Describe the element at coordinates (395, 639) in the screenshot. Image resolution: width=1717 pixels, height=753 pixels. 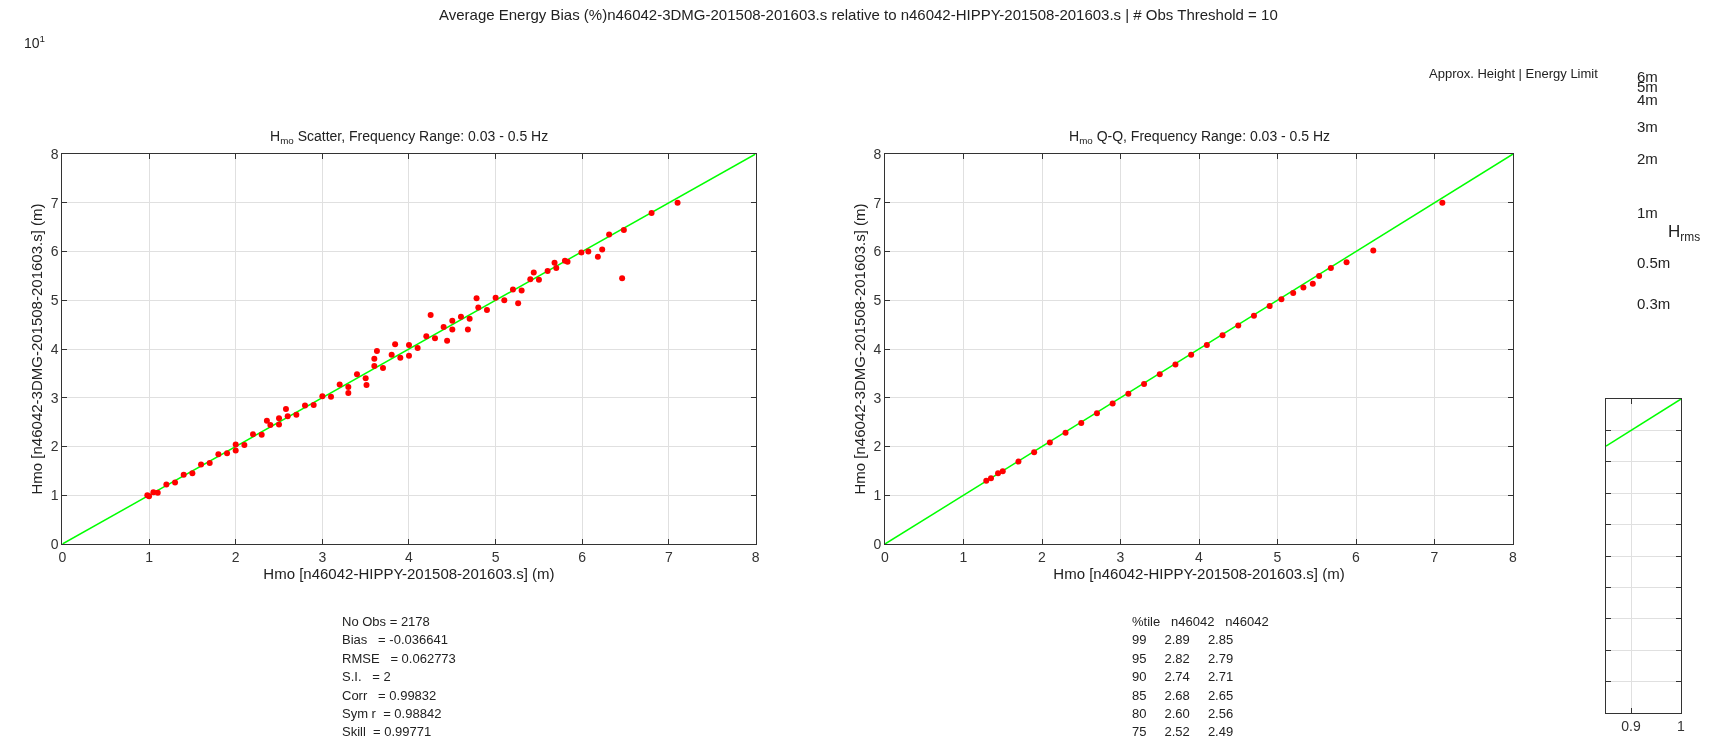
I see `text: Bias = -0.036641` at that location.